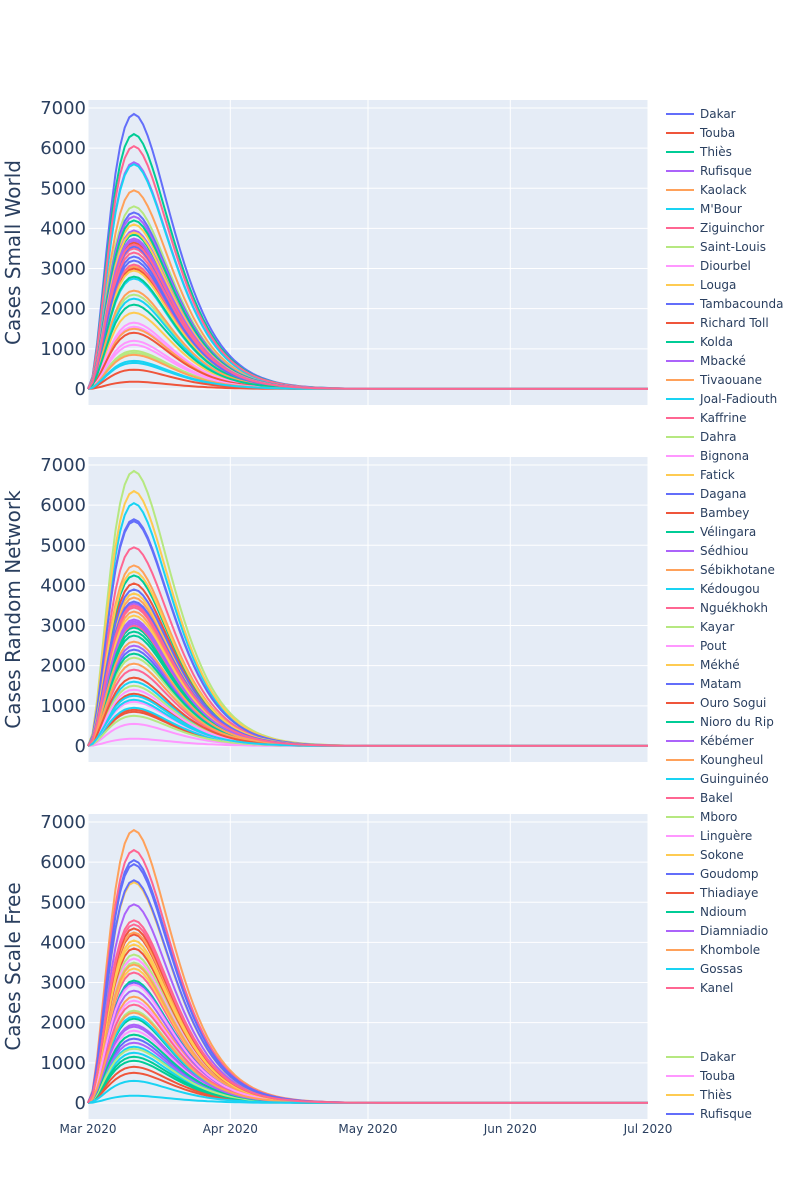 Image resolution: width=800 pixels, height=1200 pixels. Describe the element at coordinates (738, 399) in the screenshot. I see `legend-label: Joal-Fadiouth` at that location.